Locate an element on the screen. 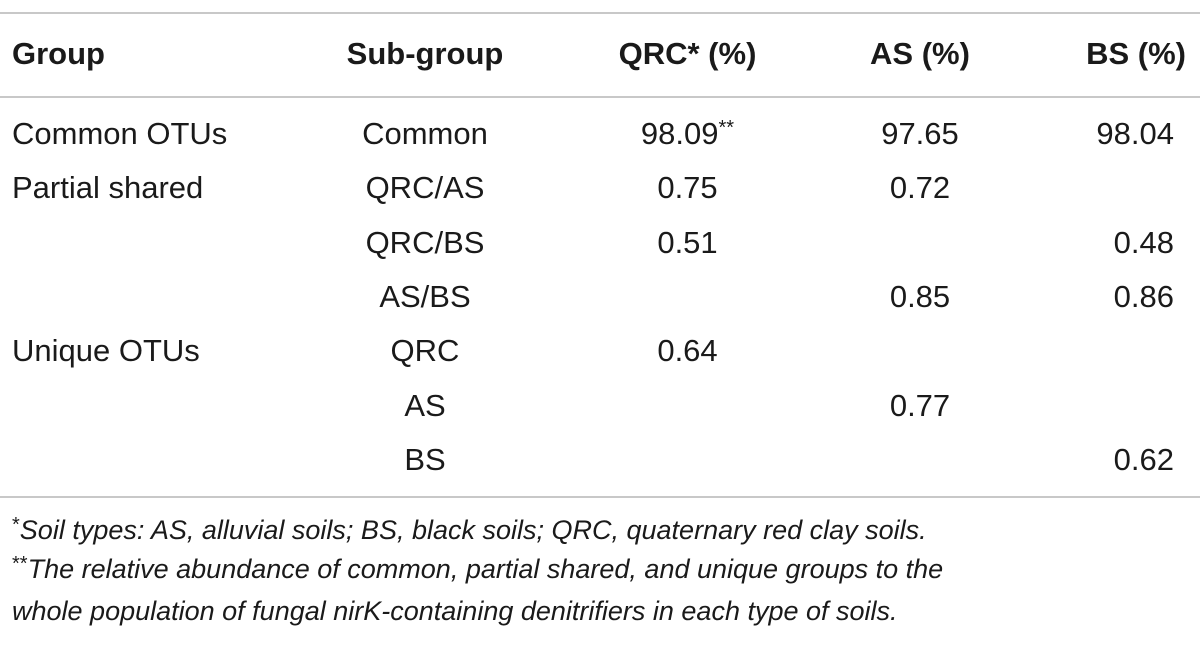 The image size is (1200, 648). cell-group: Common OTUs is located at coordinates (119, 134).